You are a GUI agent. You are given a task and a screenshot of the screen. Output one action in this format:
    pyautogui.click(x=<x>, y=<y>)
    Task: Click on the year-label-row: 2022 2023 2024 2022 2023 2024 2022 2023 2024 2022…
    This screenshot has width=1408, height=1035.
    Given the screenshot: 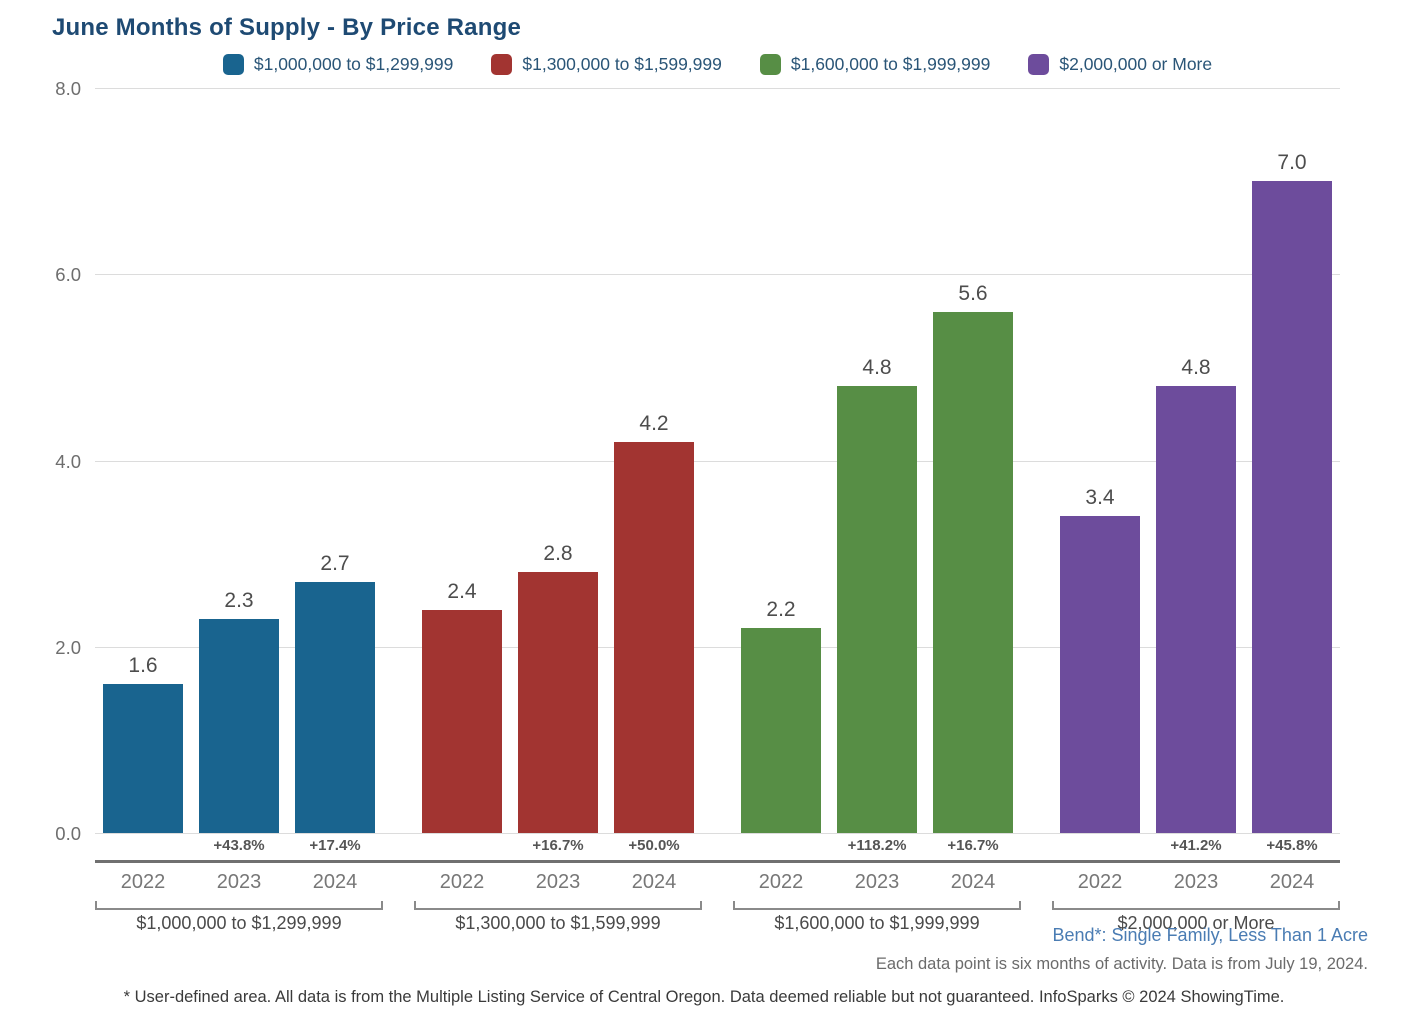 What is the action you would take?
    pyautogui.click(x=717, y=879)
    